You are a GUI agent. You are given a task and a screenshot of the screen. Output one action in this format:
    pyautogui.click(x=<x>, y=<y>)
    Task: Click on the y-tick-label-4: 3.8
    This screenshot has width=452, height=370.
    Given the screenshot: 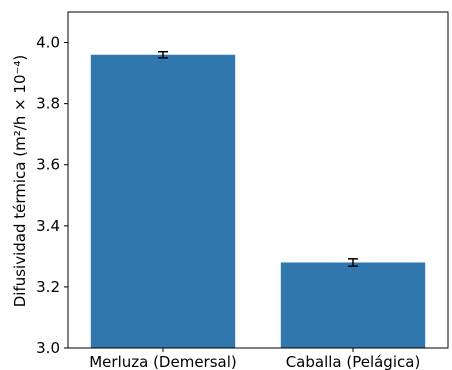 What is the action you would take?
    pyautogui.click(x=48, y=104)
    